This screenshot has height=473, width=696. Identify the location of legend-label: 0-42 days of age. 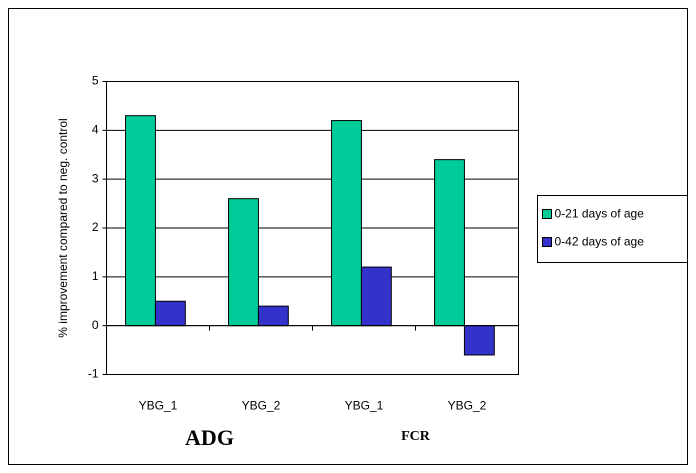
(600, 242).